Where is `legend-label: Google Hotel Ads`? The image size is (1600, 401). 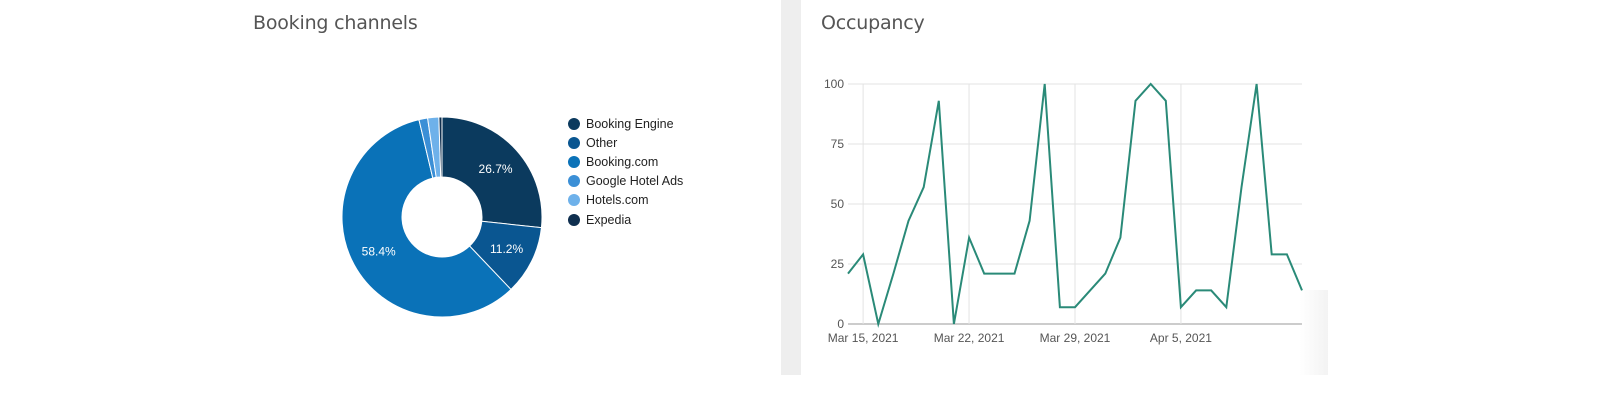 legend-label: Google Hotel Ads is located at coordinates (635, 181).